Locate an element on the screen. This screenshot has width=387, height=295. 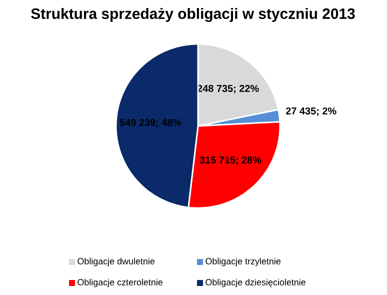
data-label: 27 435; 2% is located at coordinates (311, 111).